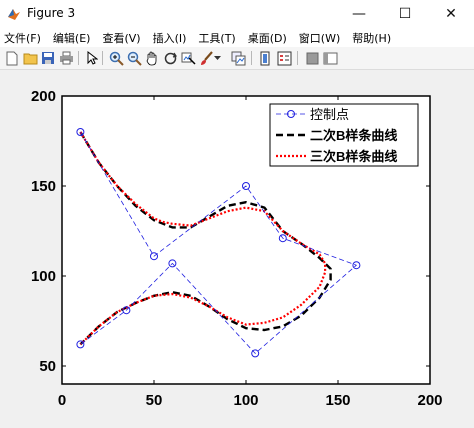 Image resolution: width=474 pixels, height=428 pixels. What do you see at coordinates (154, 400) in the screenshot?
I see `x-tick-label: 50` at bounding box center [154, 400].